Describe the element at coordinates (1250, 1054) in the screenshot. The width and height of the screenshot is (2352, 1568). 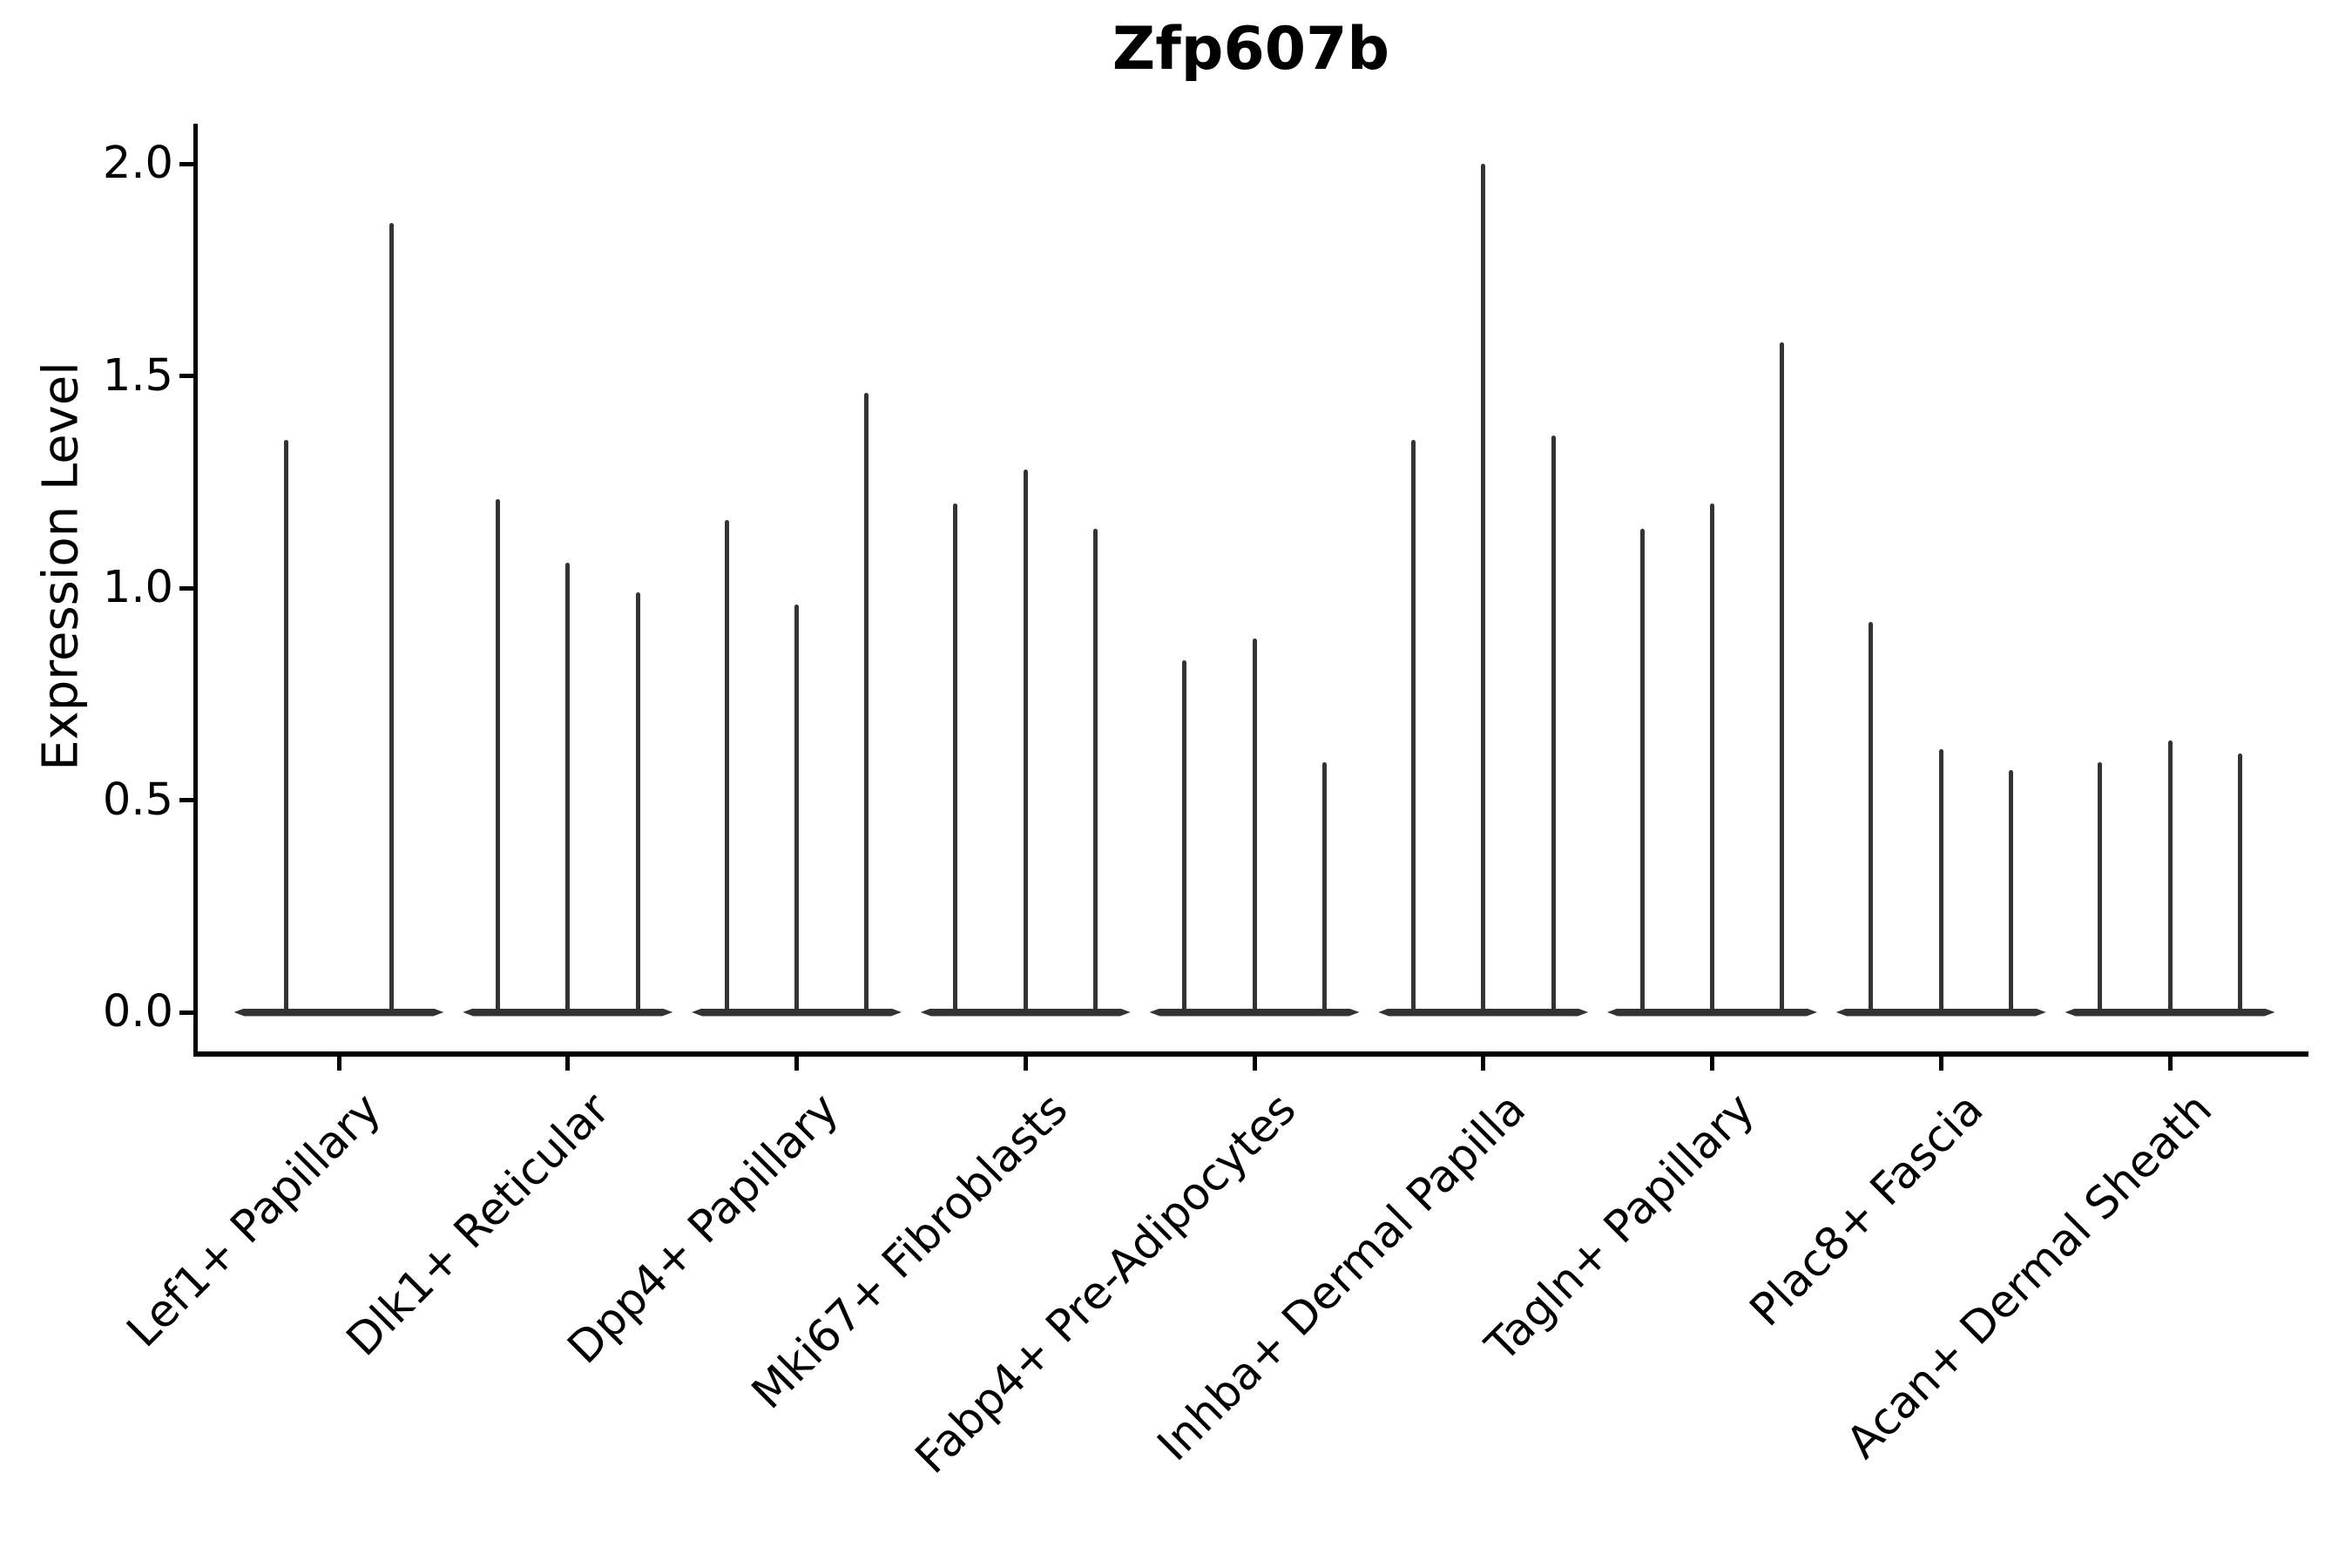
I see `x-axis-spine` at that location.